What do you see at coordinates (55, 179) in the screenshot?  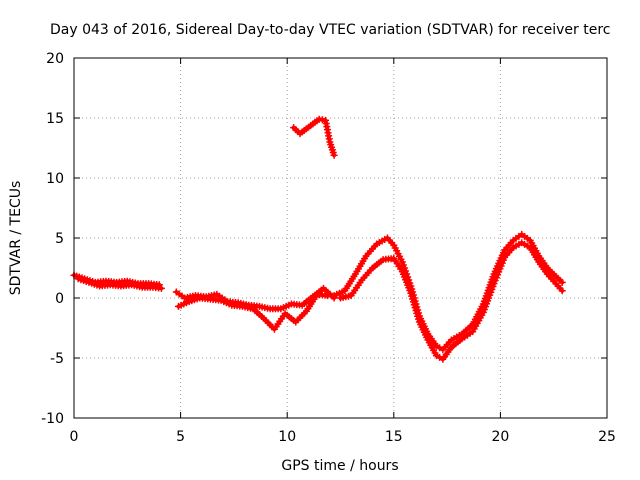 I see `y-tick-label: 10` at bounding box center [55, 179].